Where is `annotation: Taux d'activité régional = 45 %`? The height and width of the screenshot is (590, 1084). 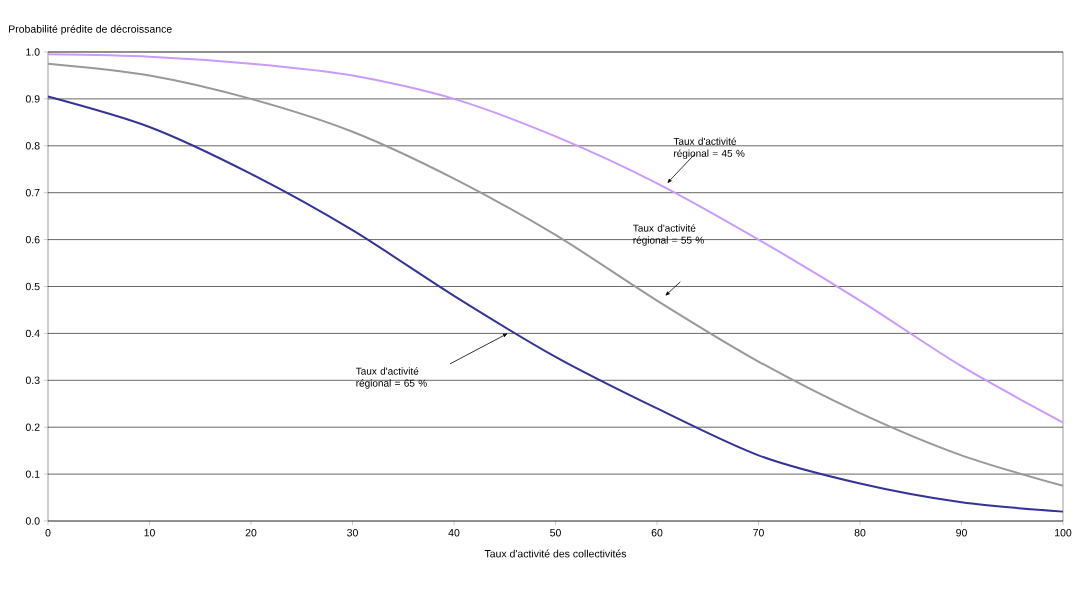
annotation: Taux d'activité régional = 45 % is located at coordinates (709, 148).